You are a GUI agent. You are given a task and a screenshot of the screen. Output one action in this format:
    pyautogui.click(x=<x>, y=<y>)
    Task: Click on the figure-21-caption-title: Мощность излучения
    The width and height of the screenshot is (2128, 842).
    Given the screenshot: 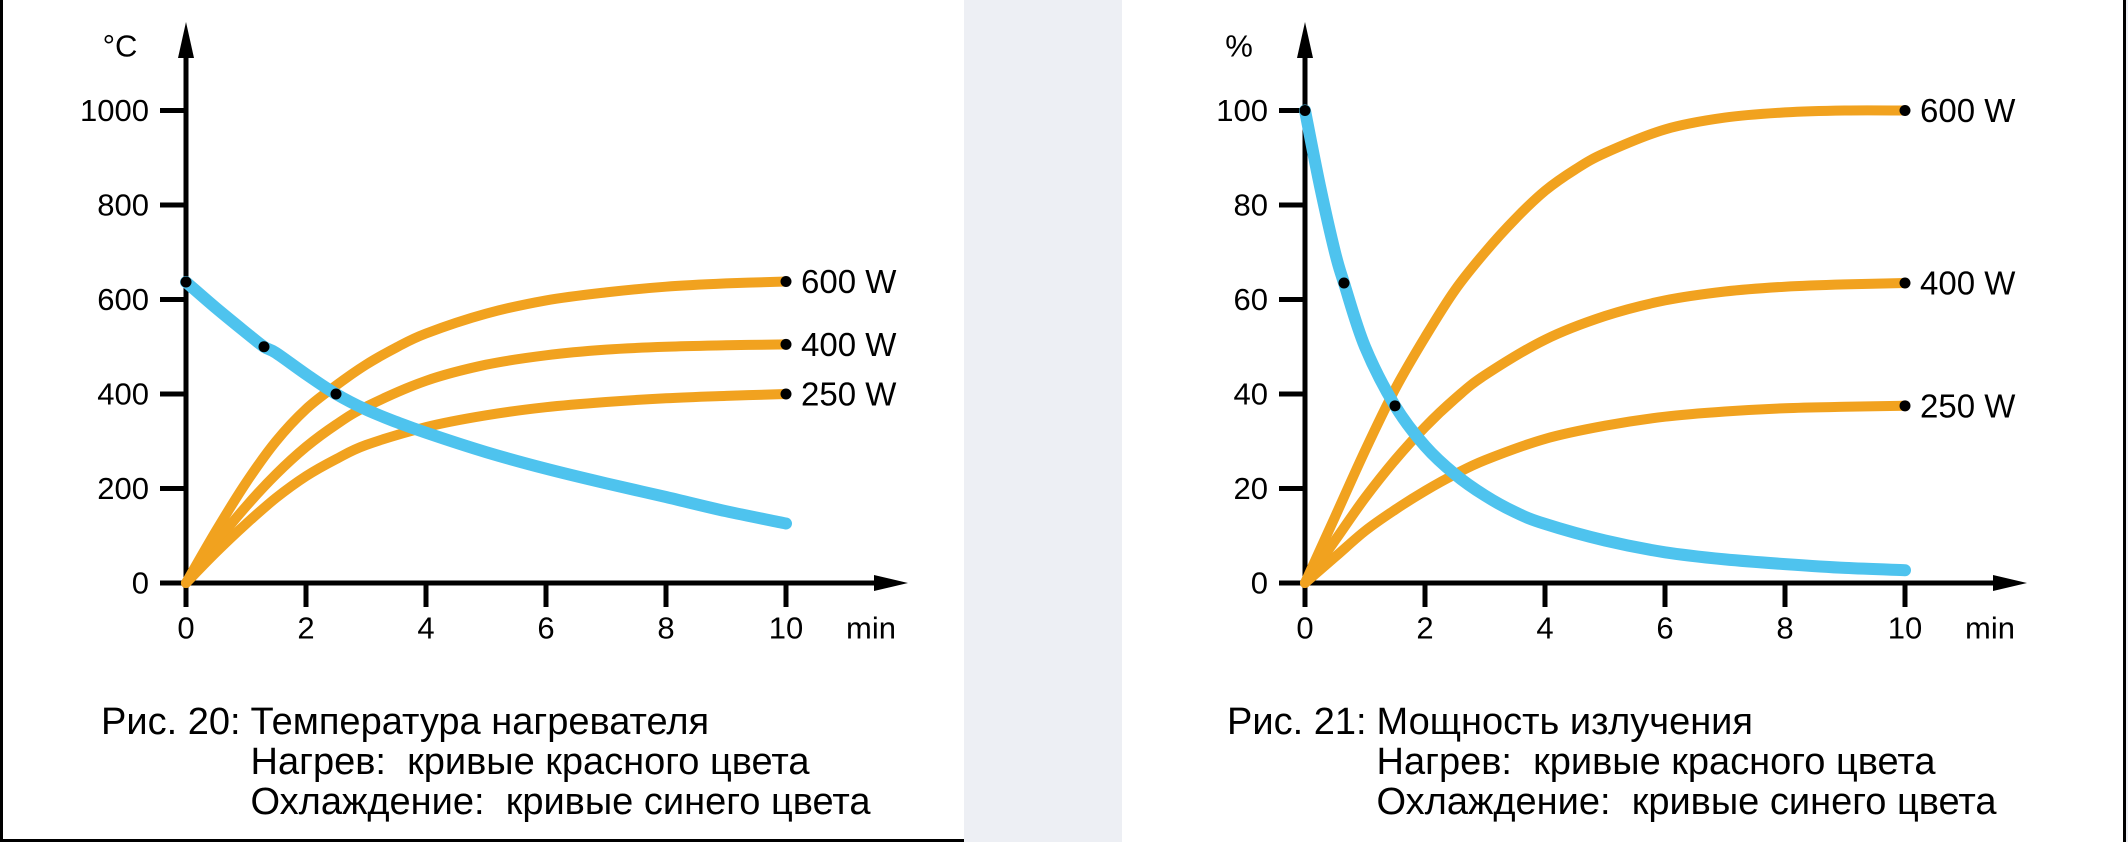 What is the action you would take?
    pyautogui.click(x=1564, y=722)
    